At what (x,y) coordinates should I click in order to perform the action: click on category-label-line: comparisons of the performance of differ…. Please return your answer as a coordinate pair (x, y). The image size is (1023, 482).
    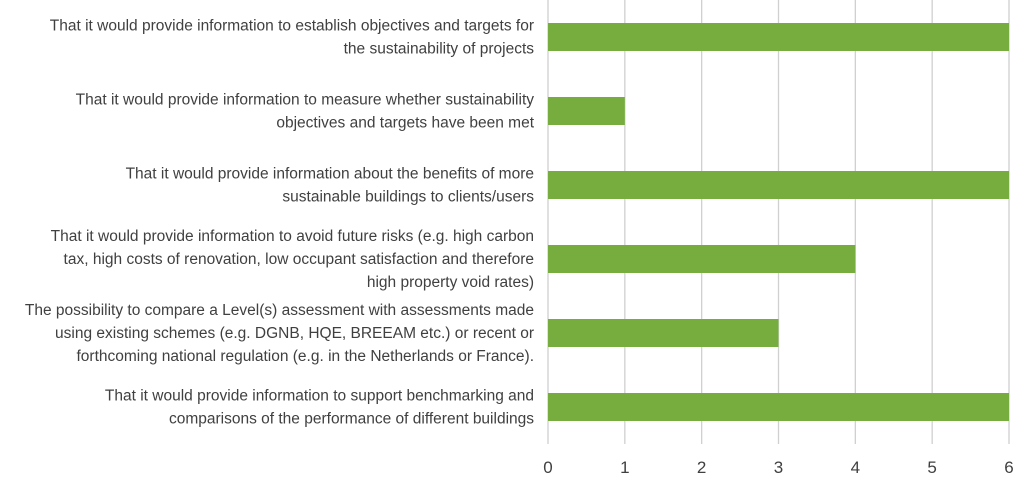
    Looking at the image, I should click on (351, 419).